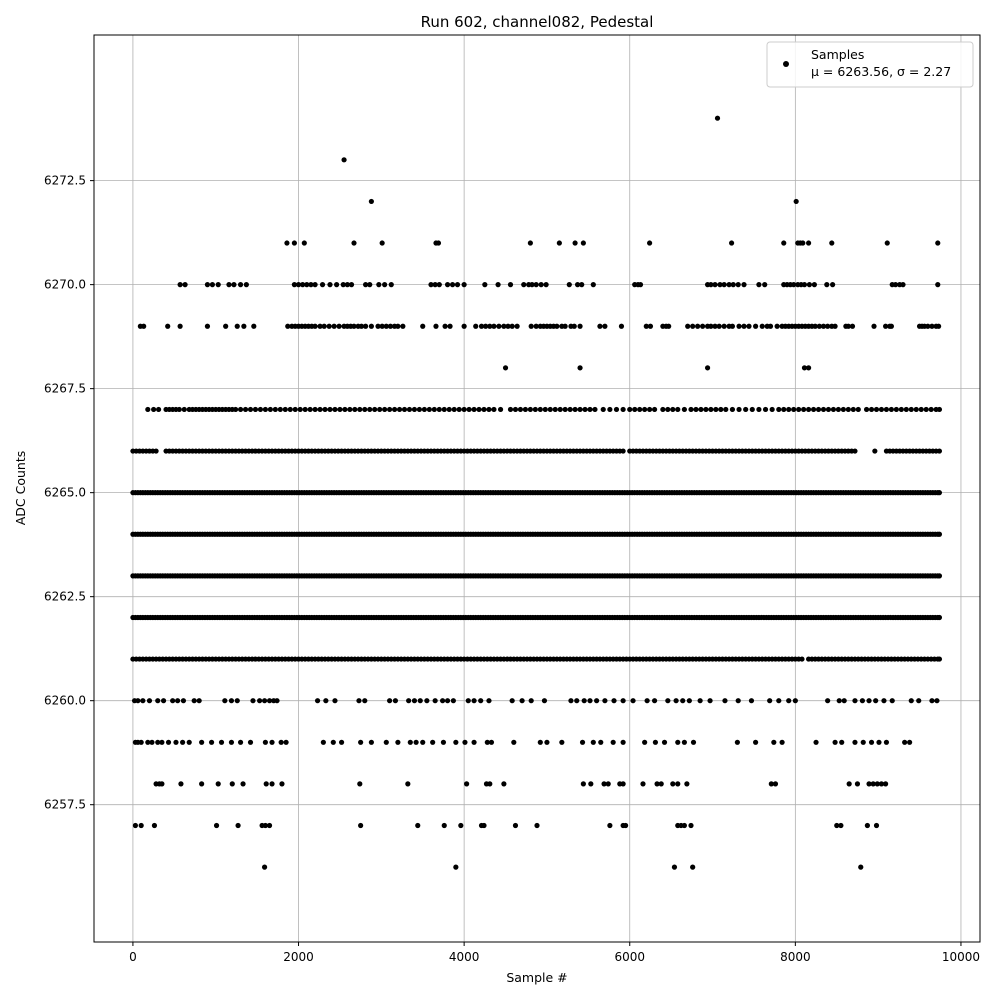 This screenshot has width=1000, height=1000. What do you see at coordinates (65, 805) in the screenshot?
I see `y-tick-label: 6257.5` at bounding box center [65, 805].